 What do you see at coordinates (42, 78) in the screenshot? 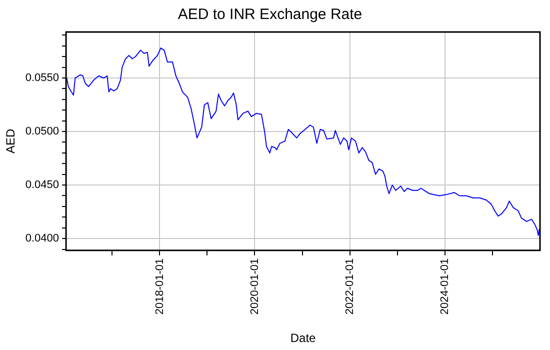
I see `y-tick-label: 0.0550` at bounding box center [42, 78].